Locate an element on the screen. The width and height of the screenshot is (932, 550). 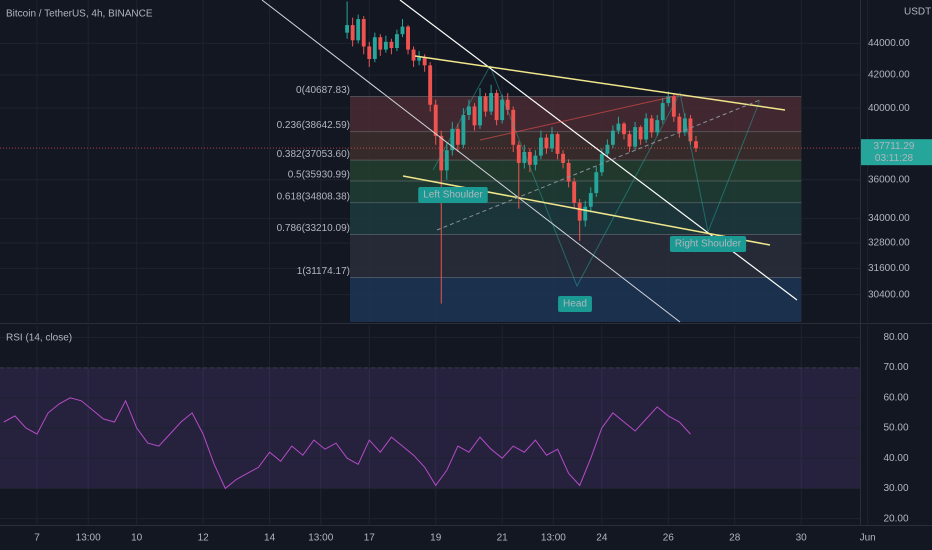
neck-line is located at coordinates (598, 165).